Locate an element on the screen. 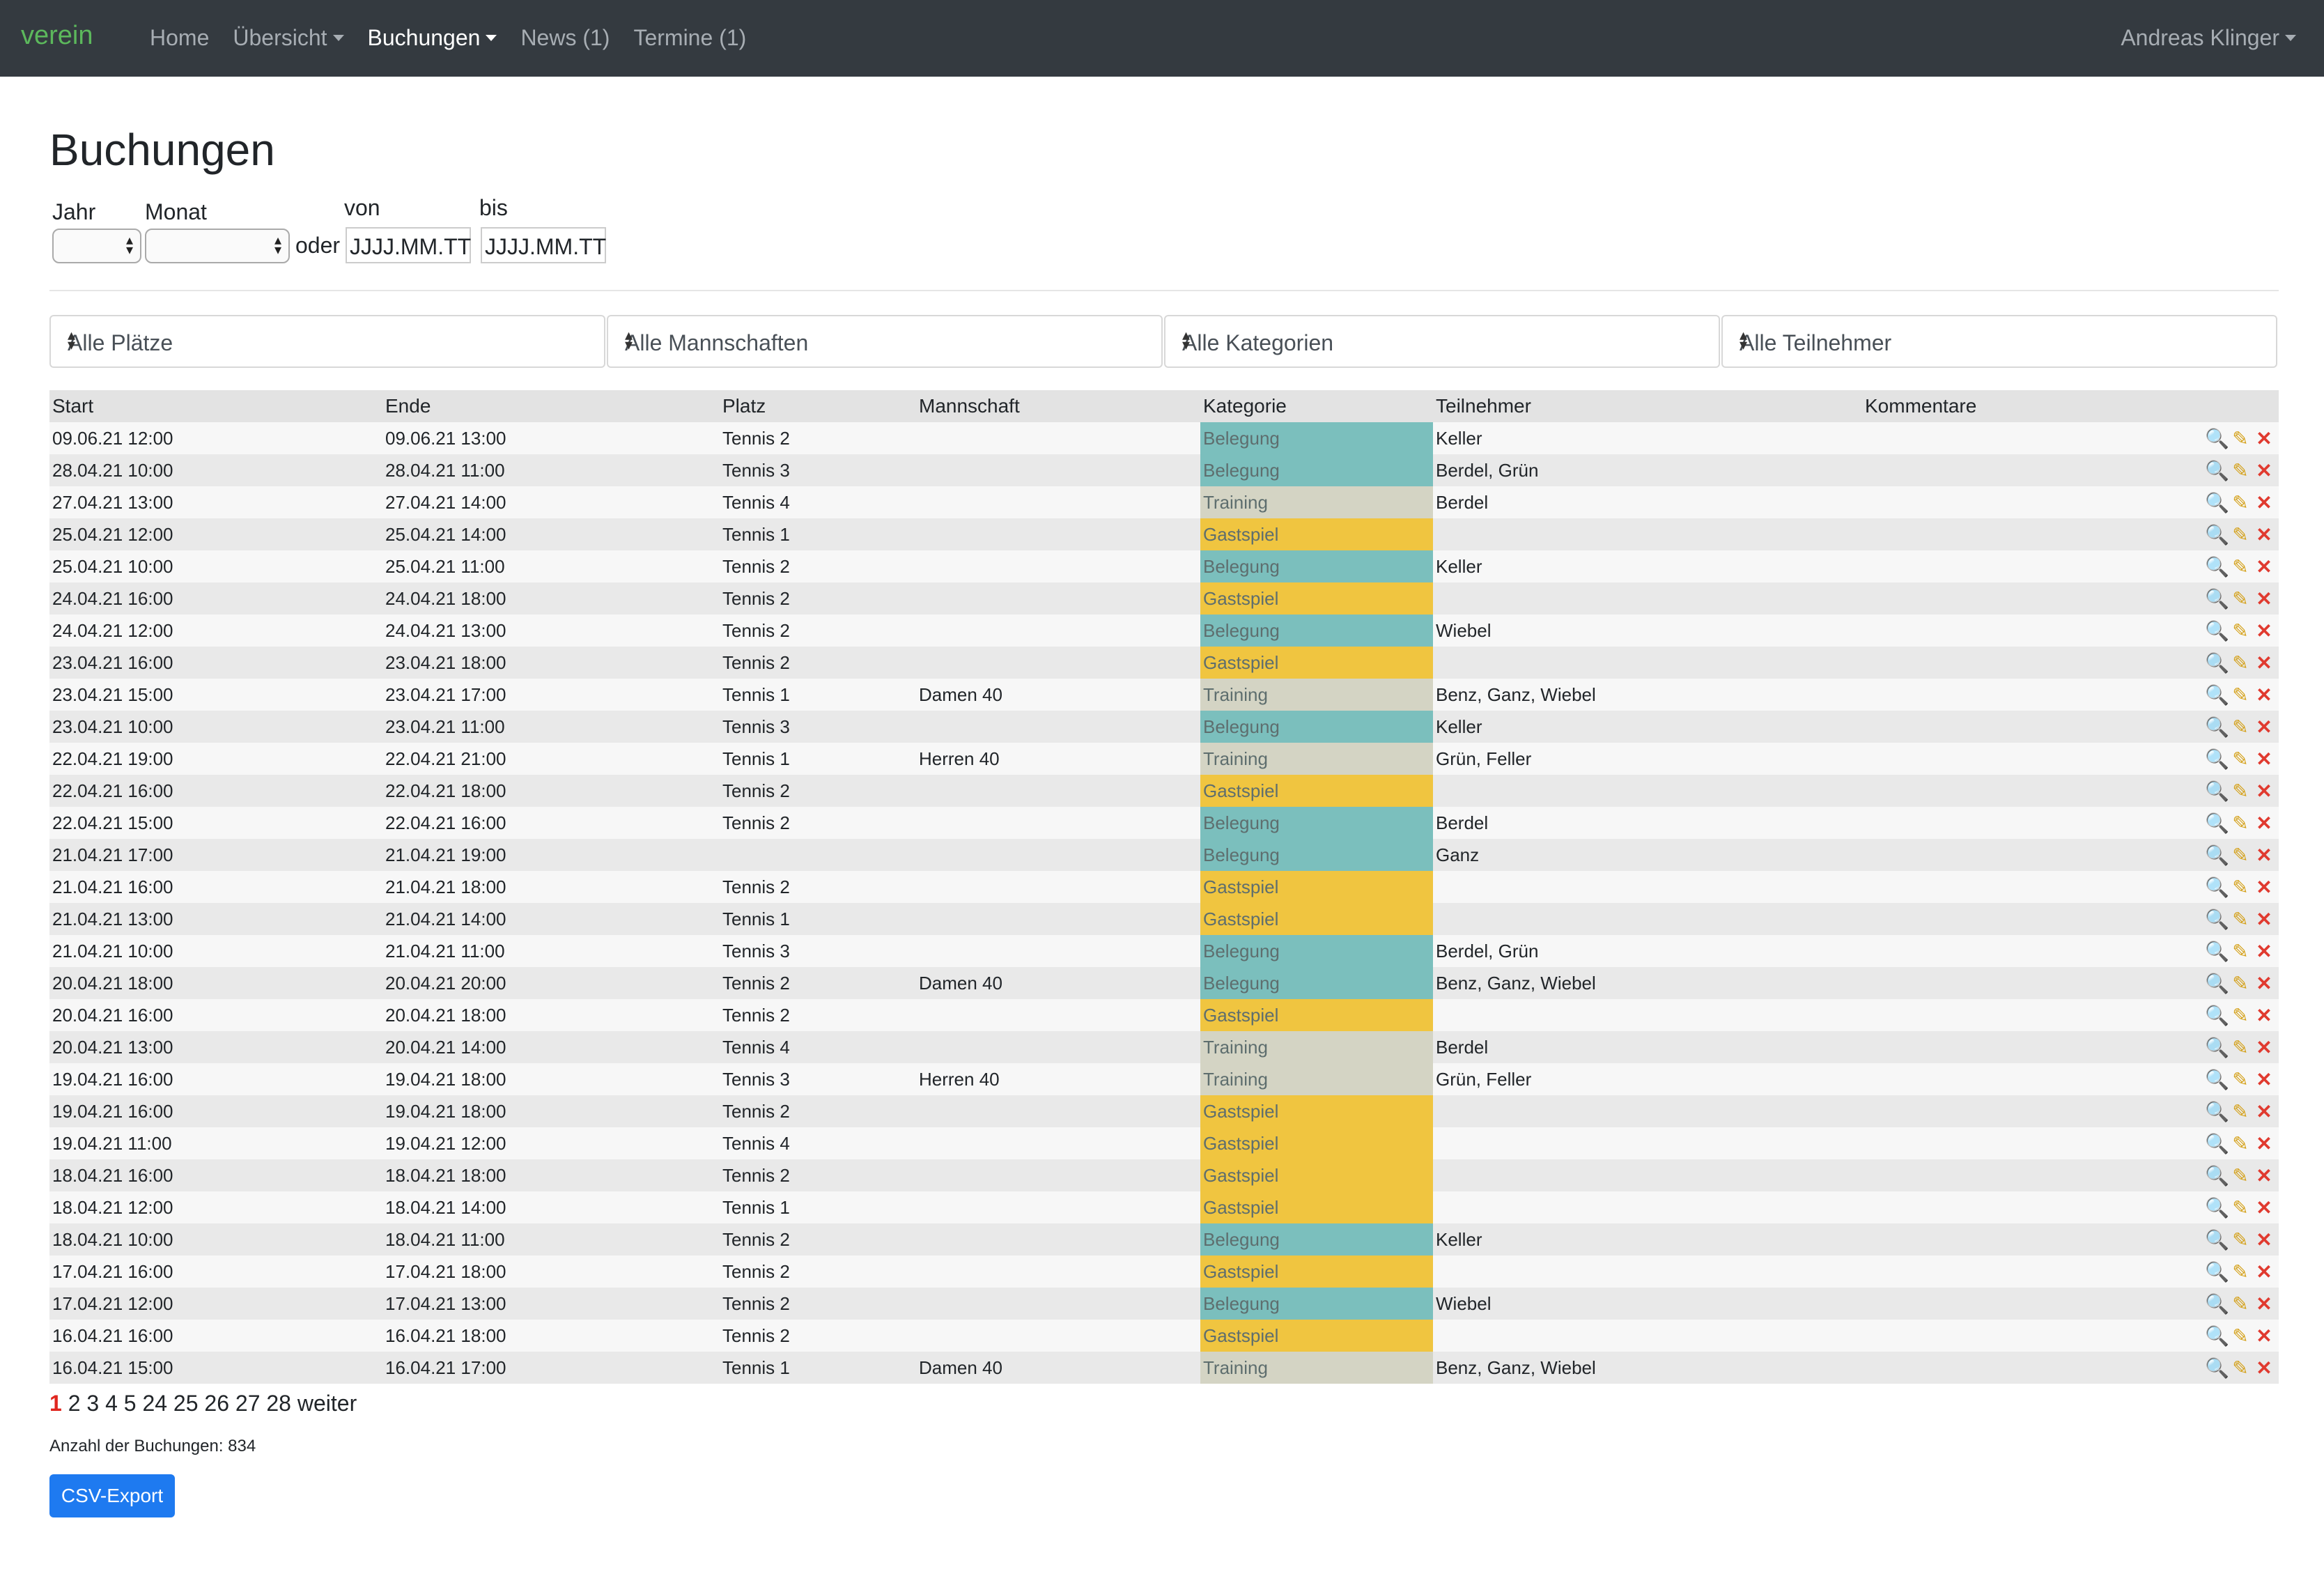 This screenshot has height=1576, width=2324. jahr-select: ▴ ▾ is located at coordinates (96, 246).